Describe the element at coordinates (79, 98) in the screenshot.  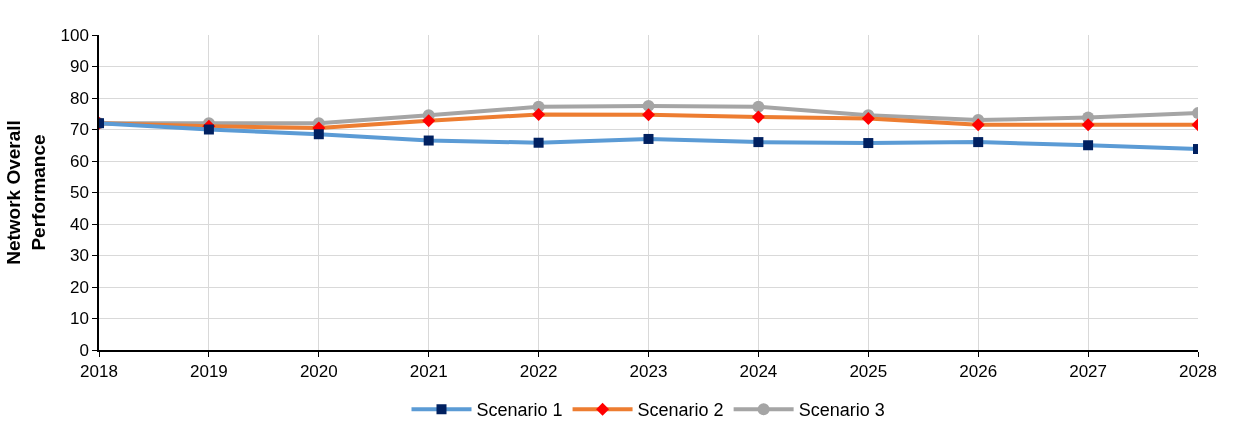
I see `y-tick-label: 80` at that location.